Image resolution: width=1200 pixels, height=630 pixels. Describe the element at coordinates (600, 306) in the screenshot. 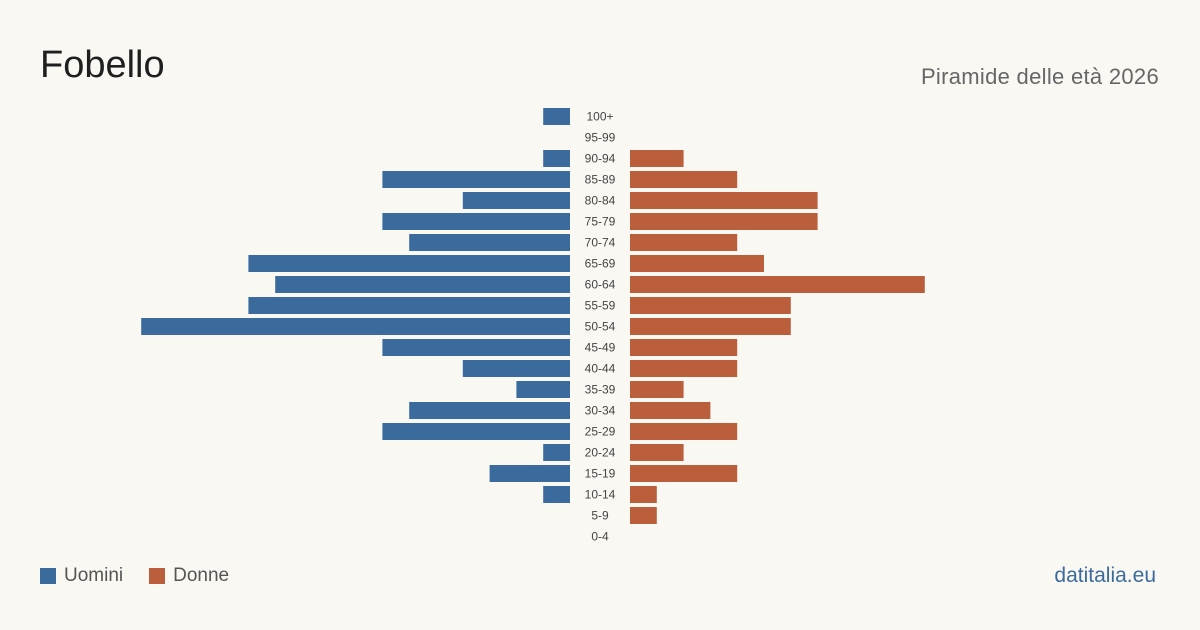

I see `age-label-55-59: 55-59` at that location.